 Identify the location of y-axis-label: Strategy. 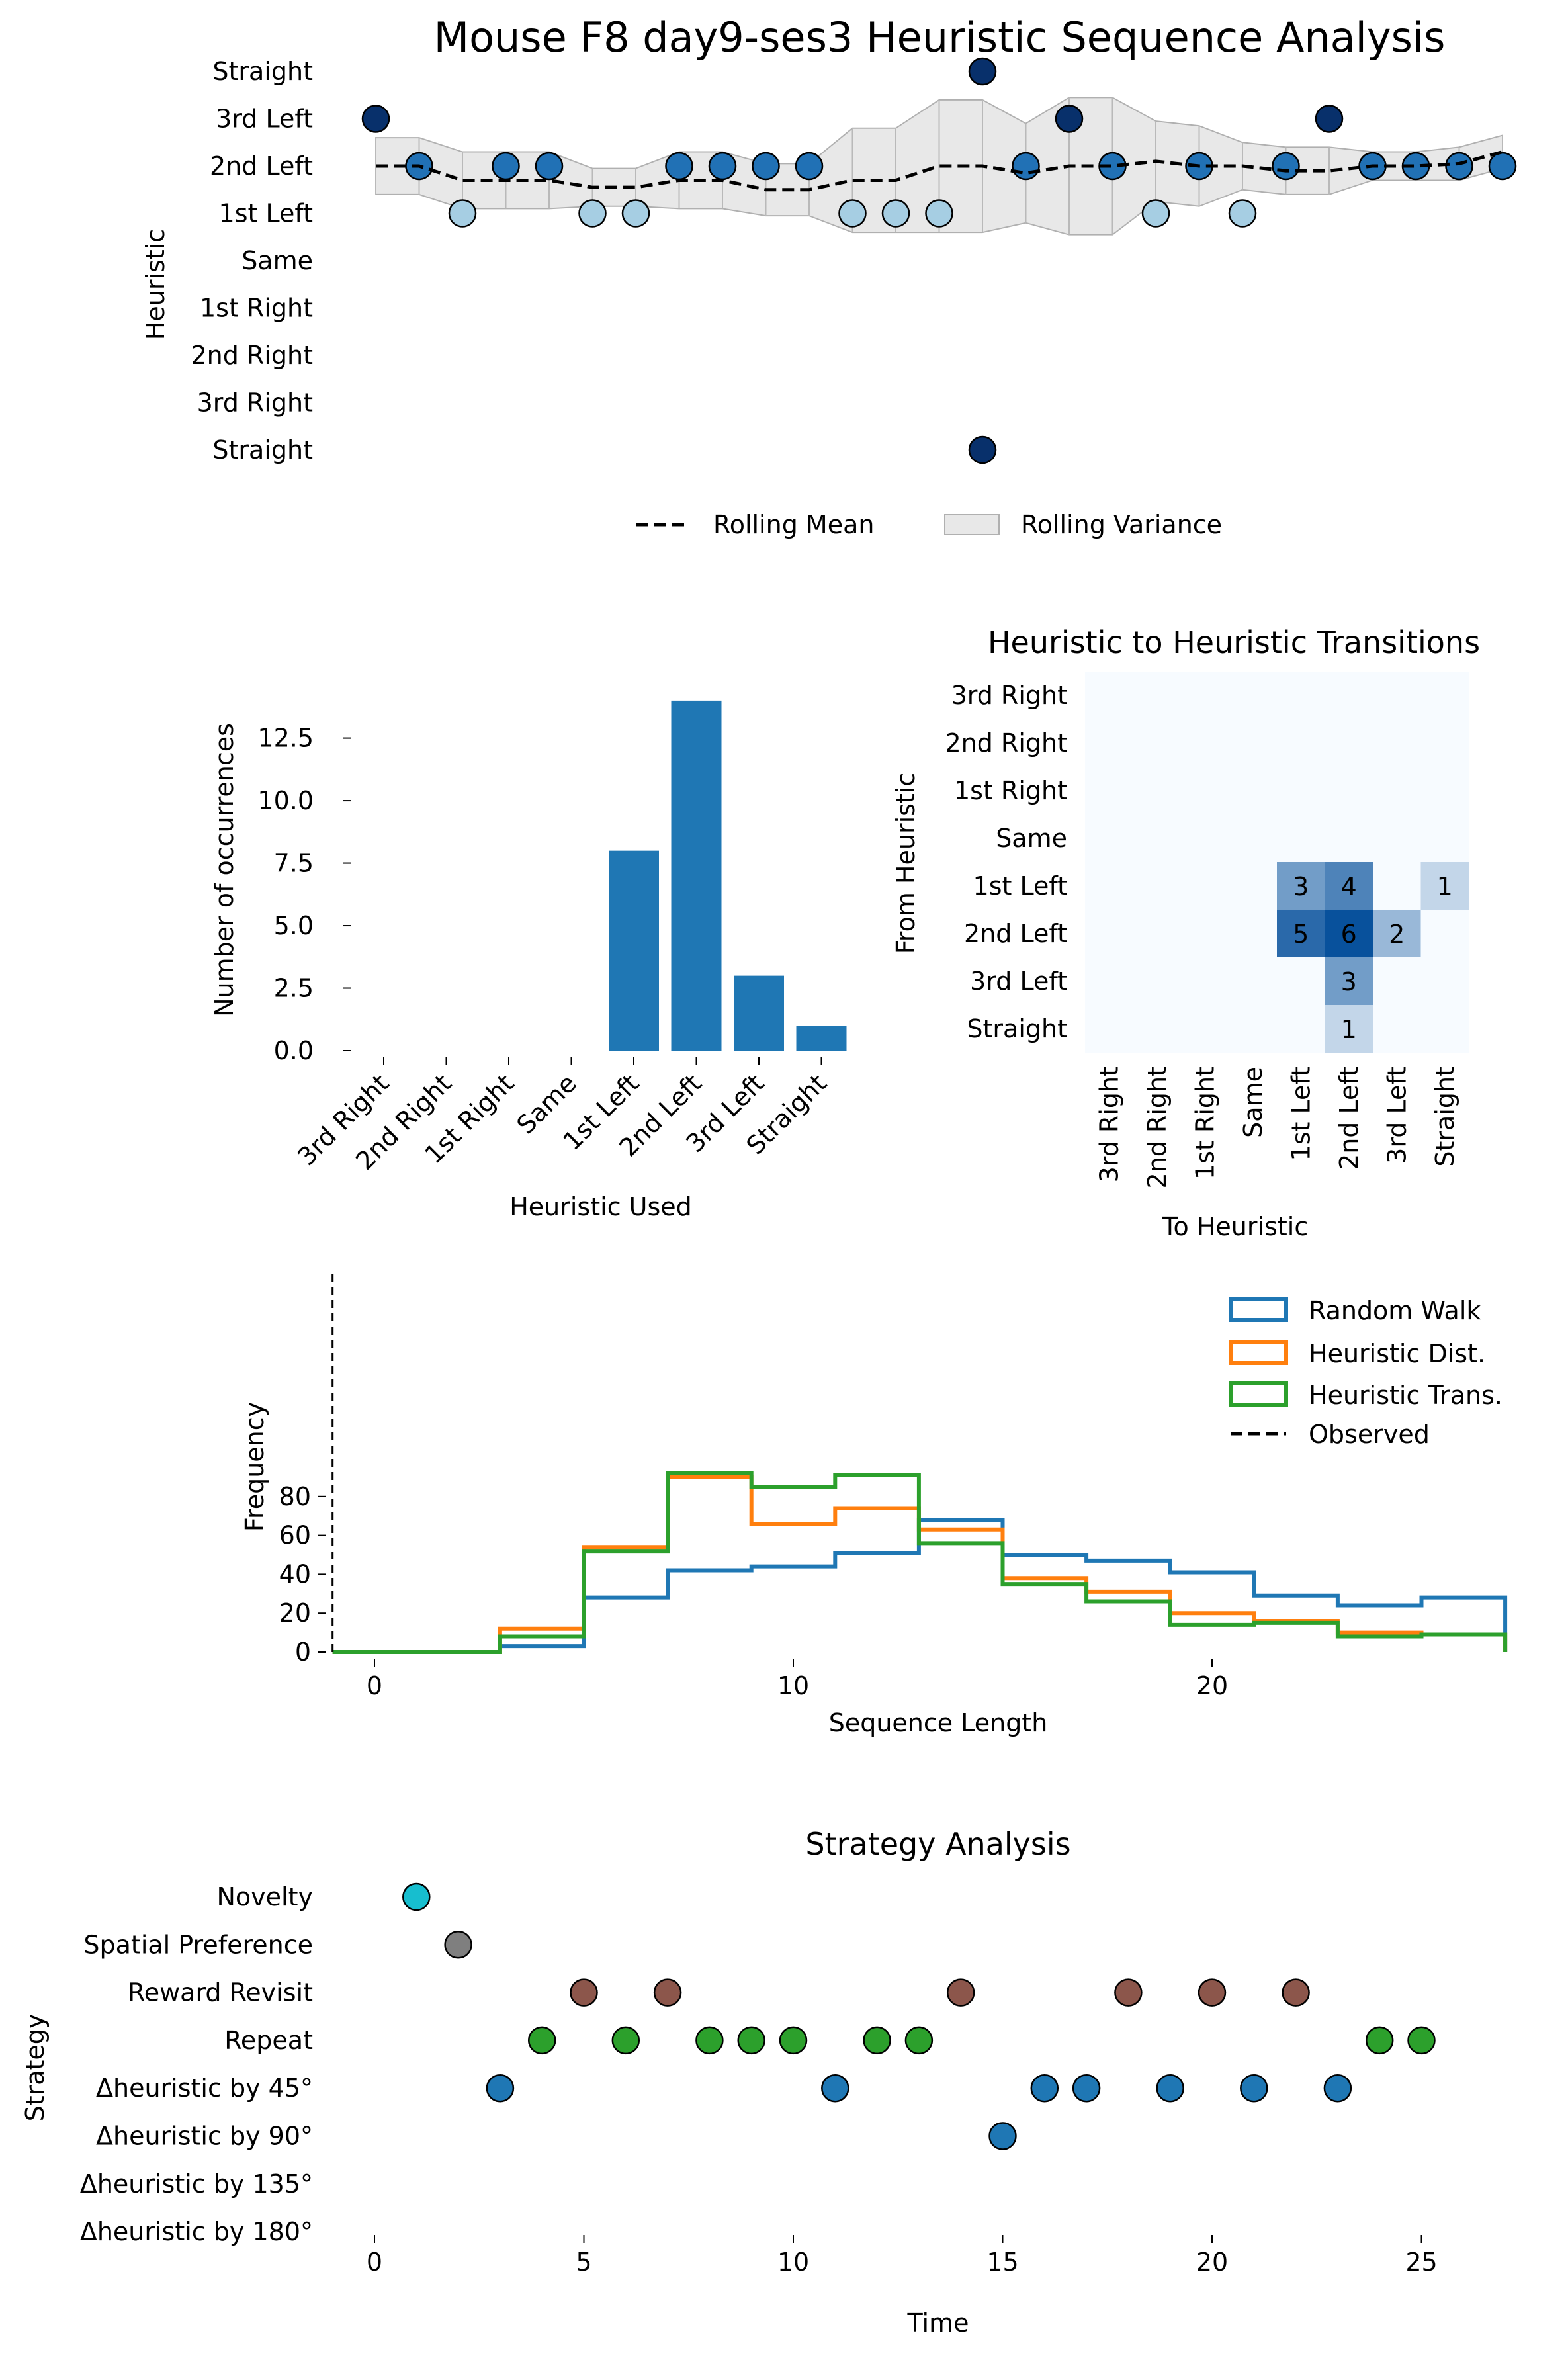
(35, 2068).